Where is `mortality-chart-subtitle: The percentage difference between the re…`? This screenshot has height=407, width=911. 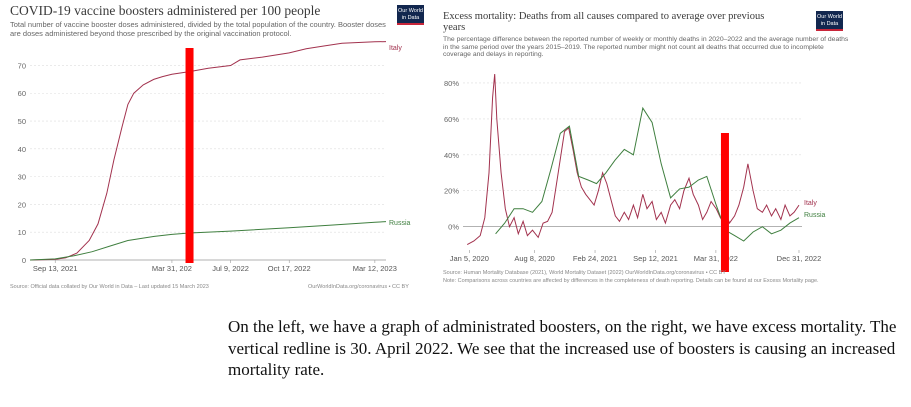 mortality-chart-subtitle: The percentage difference between the re… is located at coordinates (646, 47).